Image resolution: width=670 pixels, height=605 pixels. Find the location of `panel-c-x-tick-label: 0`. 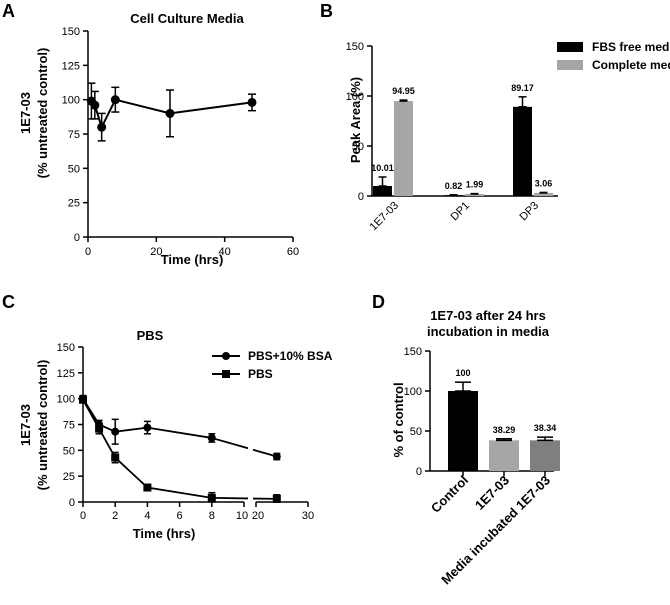

panel-c-x-tick-label: 0 is located at coordinates (83, 516).